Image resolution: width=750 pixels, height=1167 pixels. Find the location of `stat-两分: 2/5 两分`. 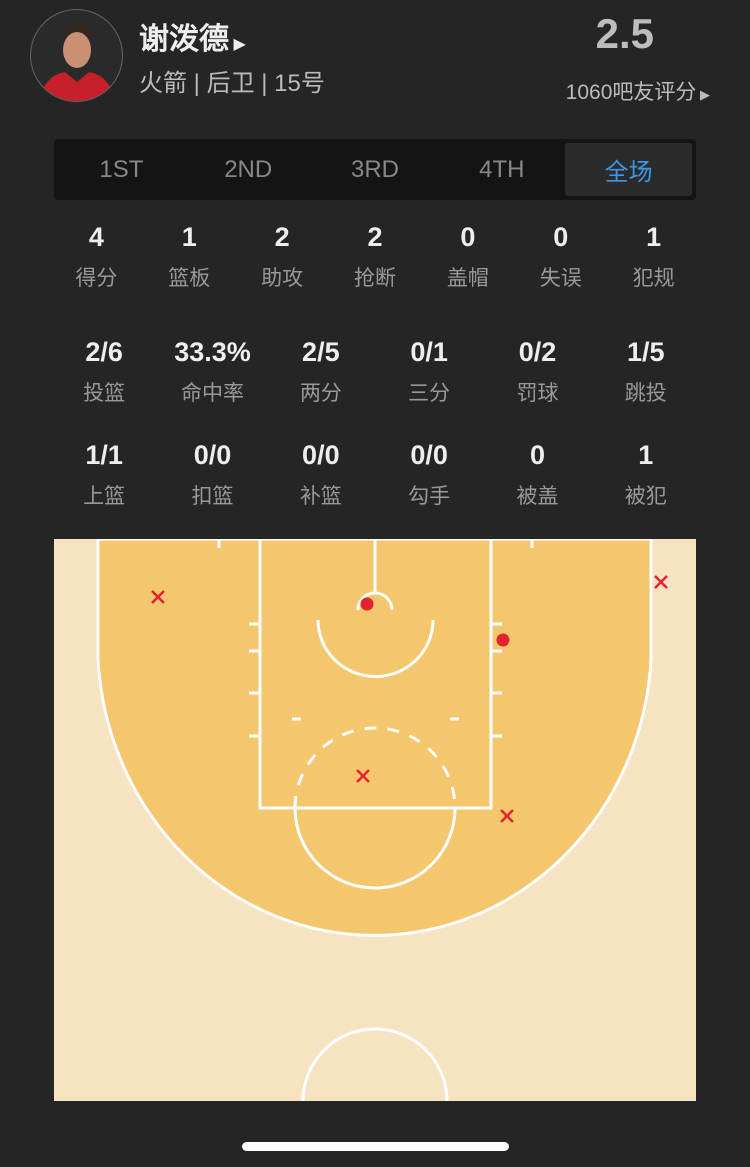

stat-两分: 2/5 两分 is located at coordinates (321, 372).